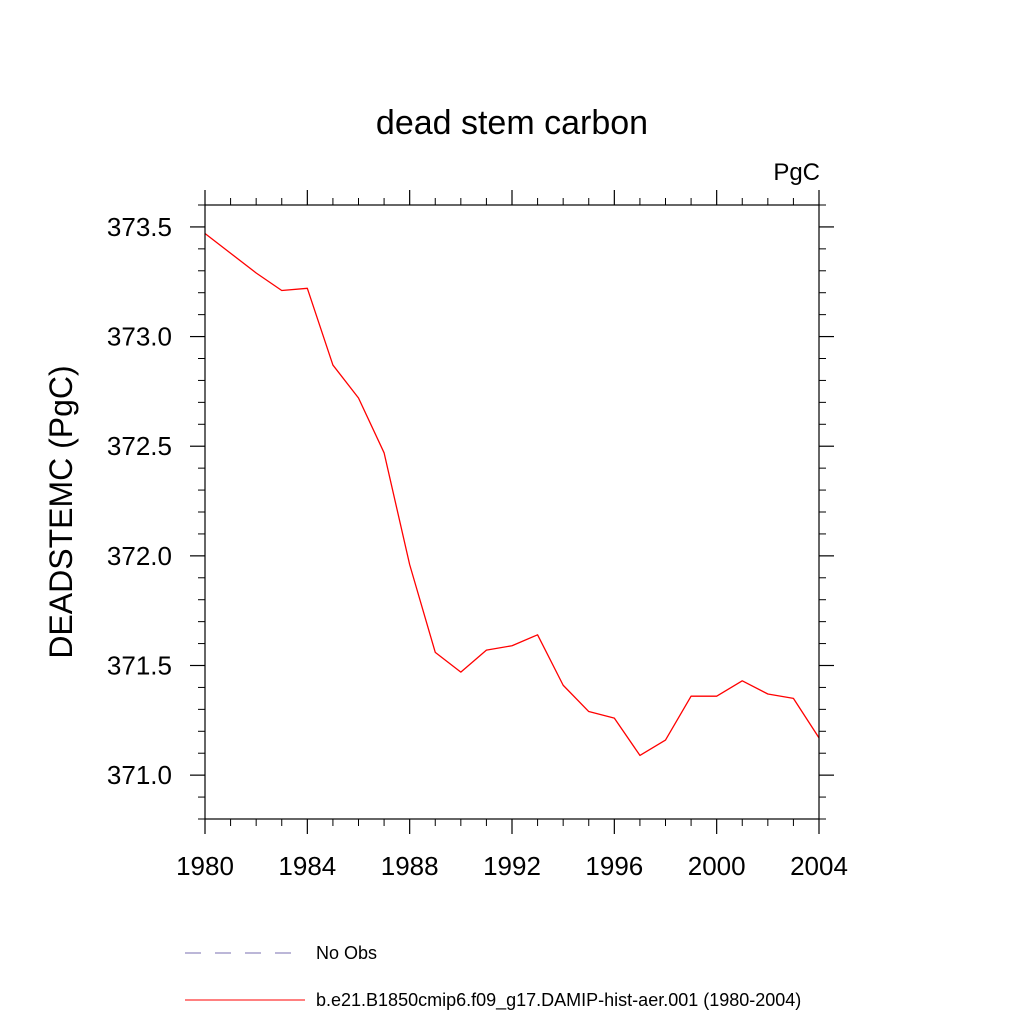 This screenshot has height=1024, width=1024. I want to click on units-label: PgC, so click(796, 172).